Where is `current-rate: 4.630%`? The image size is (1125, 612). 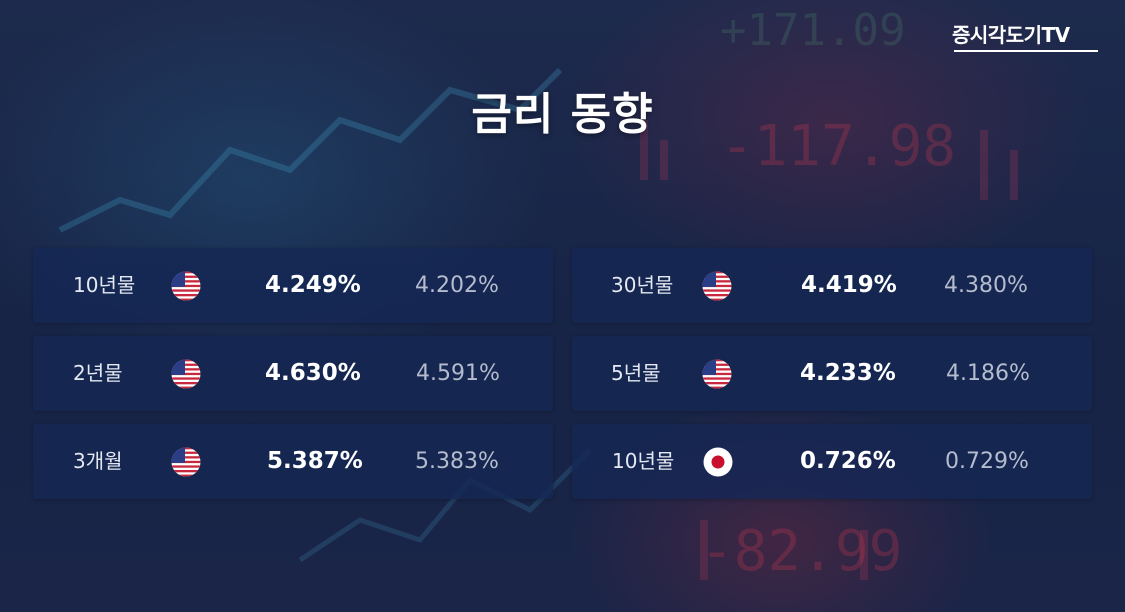
current-rate: 4.630% is located at coordinates (313, 373).